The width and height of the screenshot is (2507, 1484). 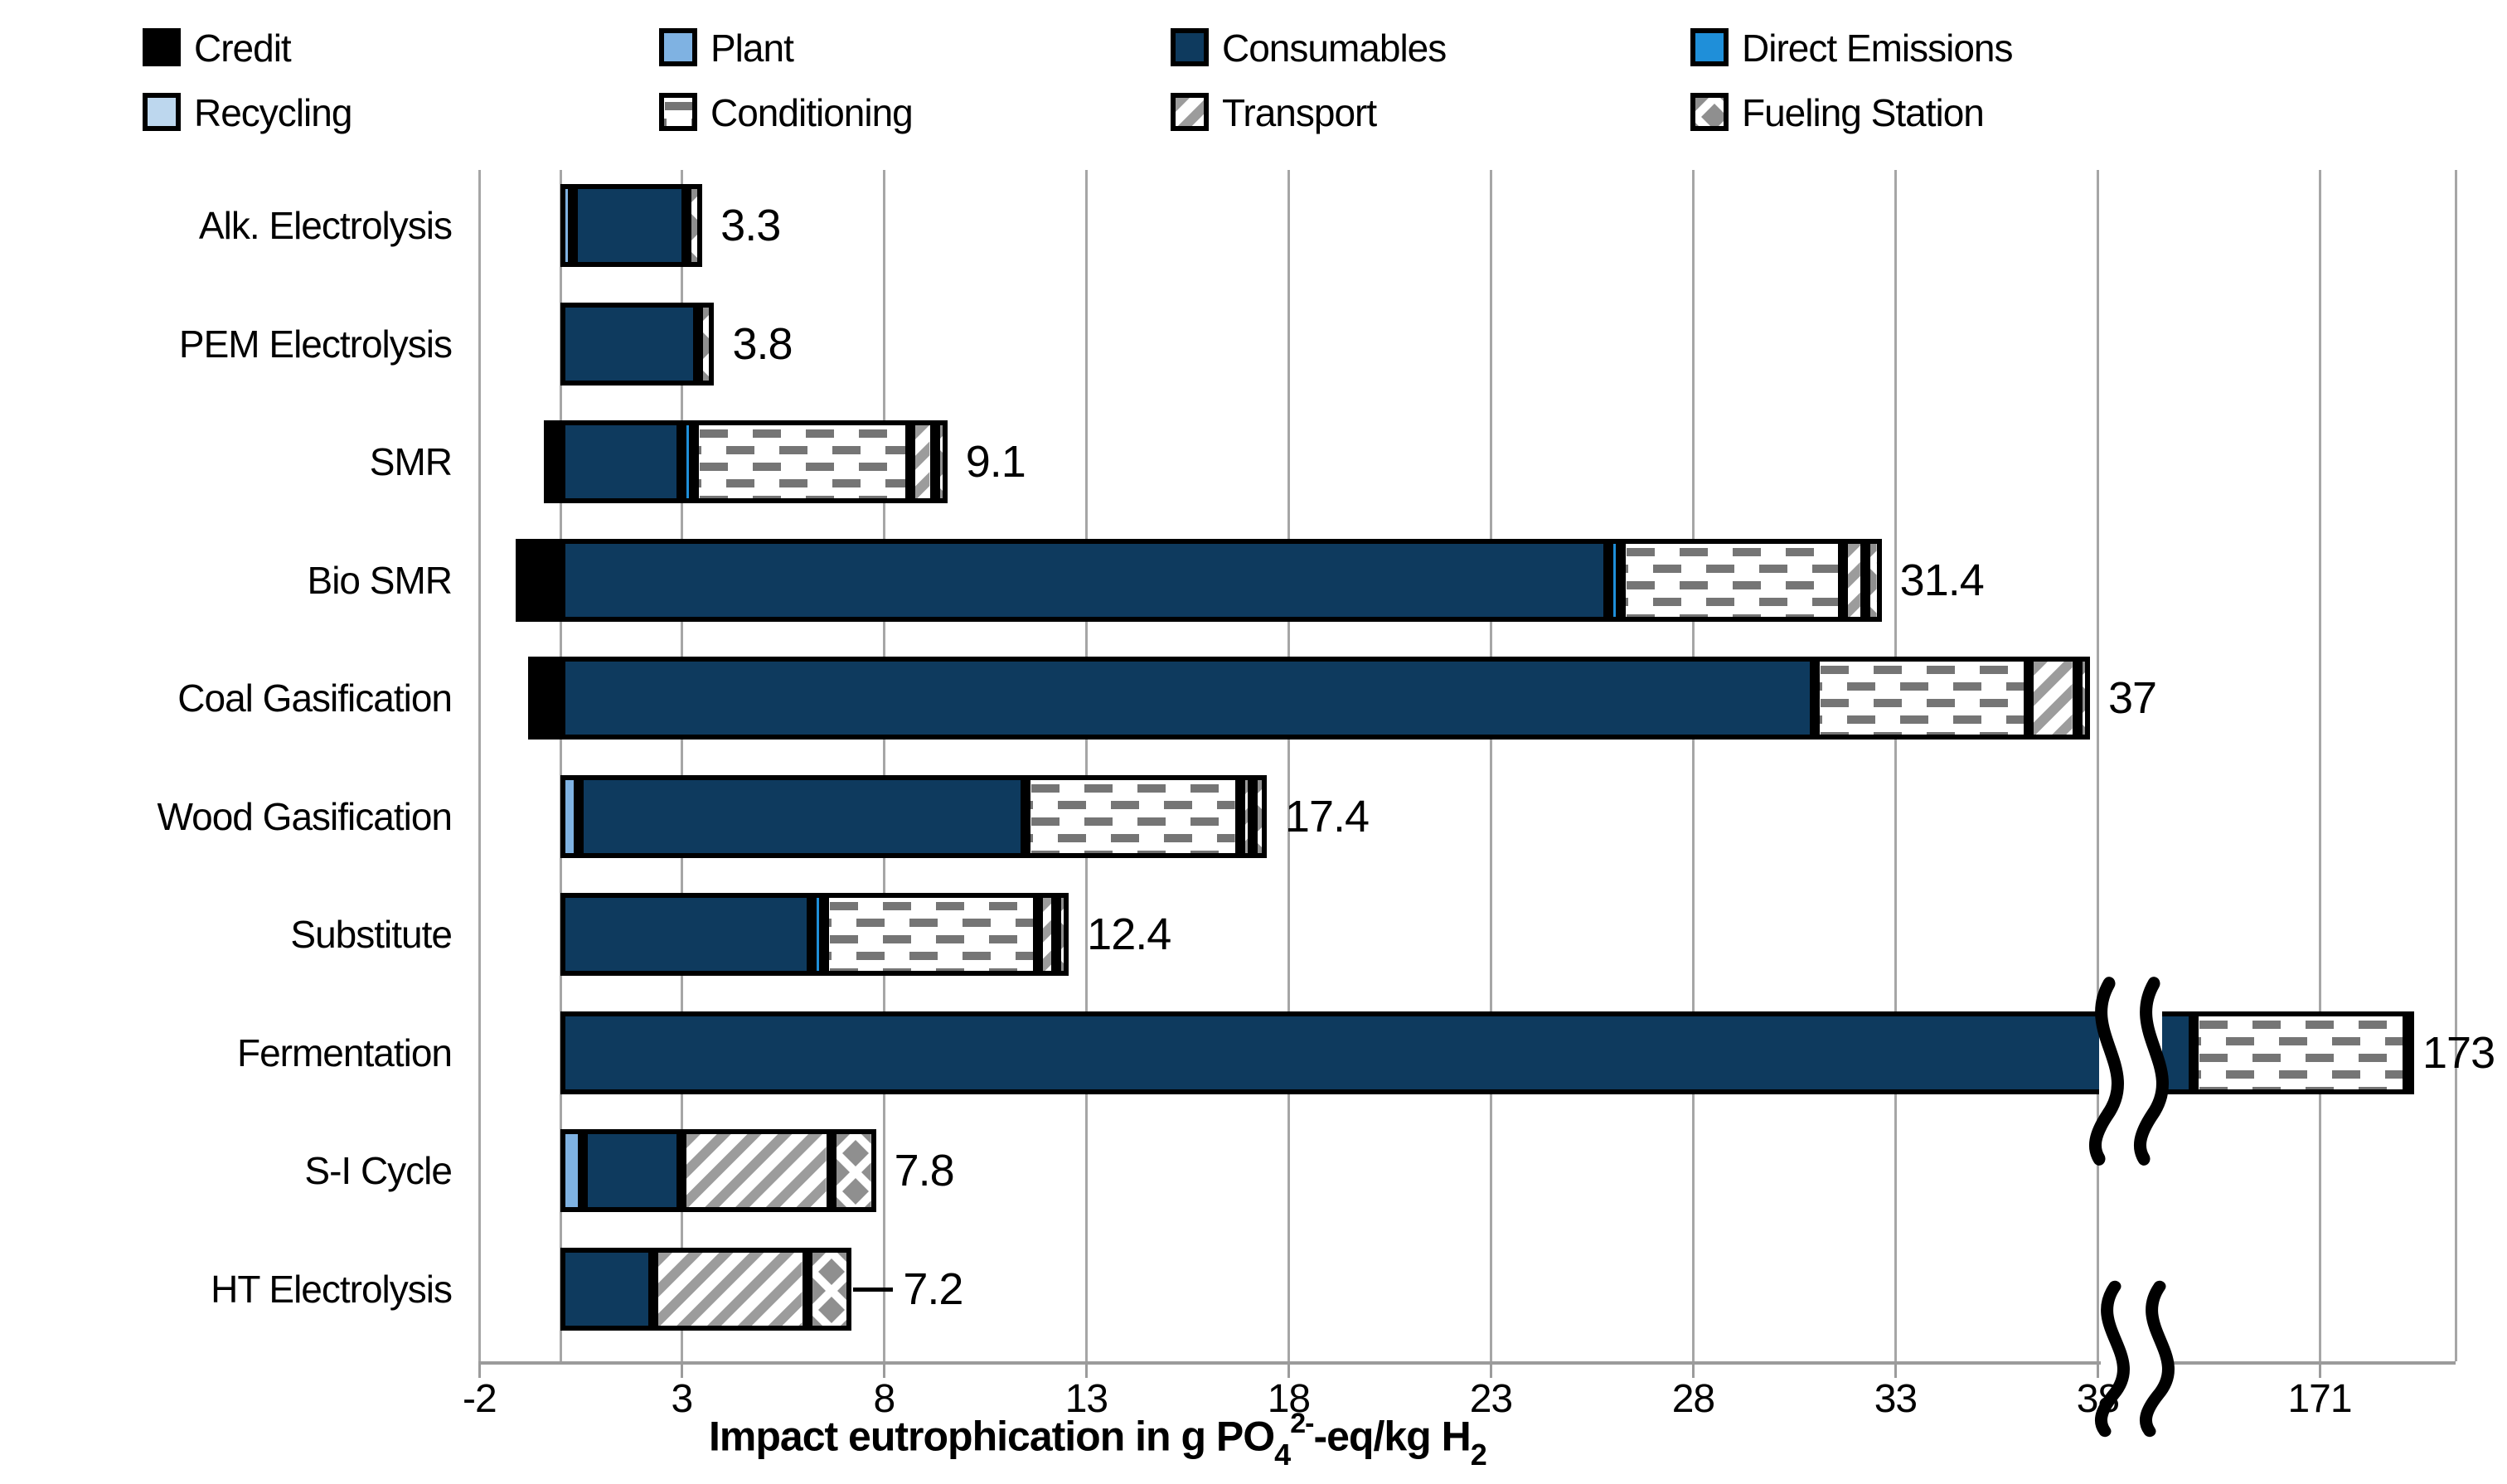 What do you see at coordinates (1491, 1370) in the screenshot?
I see `axis-tick-x23` at bounding box center [1491, 1370].